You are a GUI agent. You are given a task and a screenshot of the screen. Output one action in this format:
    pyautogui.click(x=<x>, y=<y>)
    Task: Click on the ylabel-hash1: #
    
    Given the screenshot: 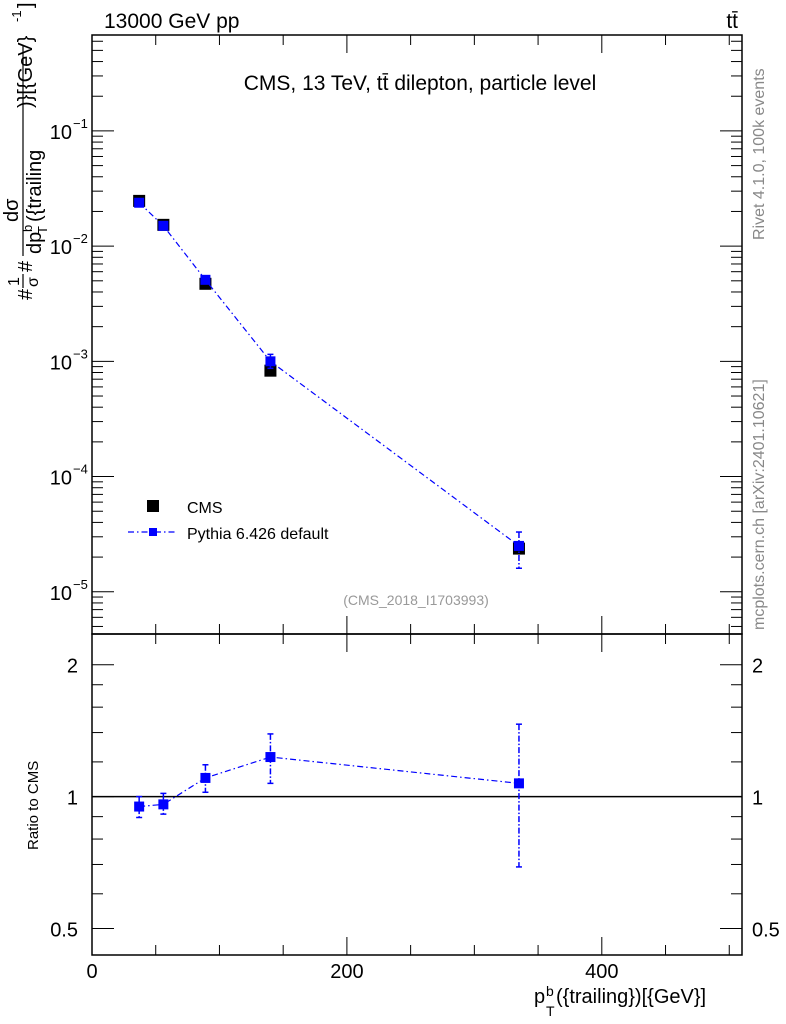 What is the action you would take?
    pyautogui.click(x=26, y=294)
    